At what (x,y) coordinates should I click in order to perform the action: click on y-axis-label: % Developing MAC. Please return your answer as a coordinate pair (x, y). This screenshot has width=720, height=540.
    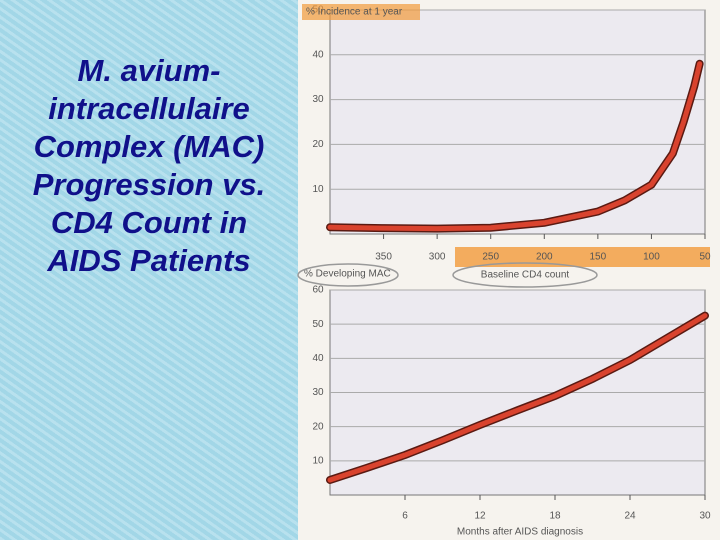
    Looking at the image, I should click on (347, 274).